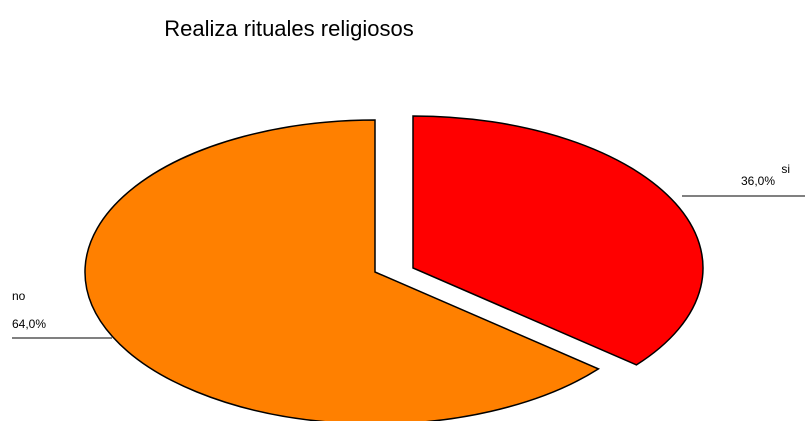 The image size is (805, 421). Describe the element at coordinates (758, 181) in the screenshot. I see `slice-value-label: 36,0%` at that location.